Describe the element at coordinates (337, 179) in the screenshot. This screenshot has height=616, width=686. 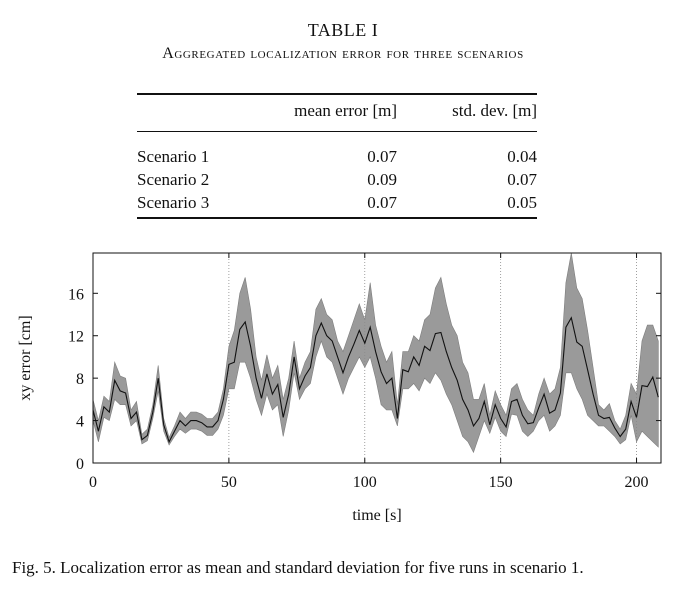
I see `table-row: Scenario 2 0.09 0.07` at that location.